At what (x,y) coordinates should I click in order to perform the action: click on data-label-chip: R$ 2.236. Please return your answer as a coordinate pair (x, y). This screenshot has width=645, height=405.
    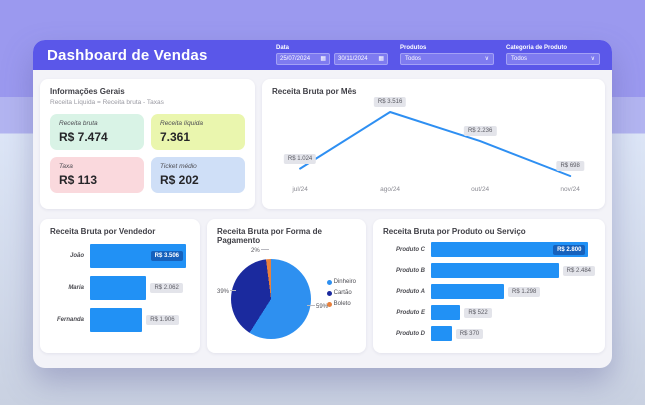
    Looking at the image, I should click on (480, 131).